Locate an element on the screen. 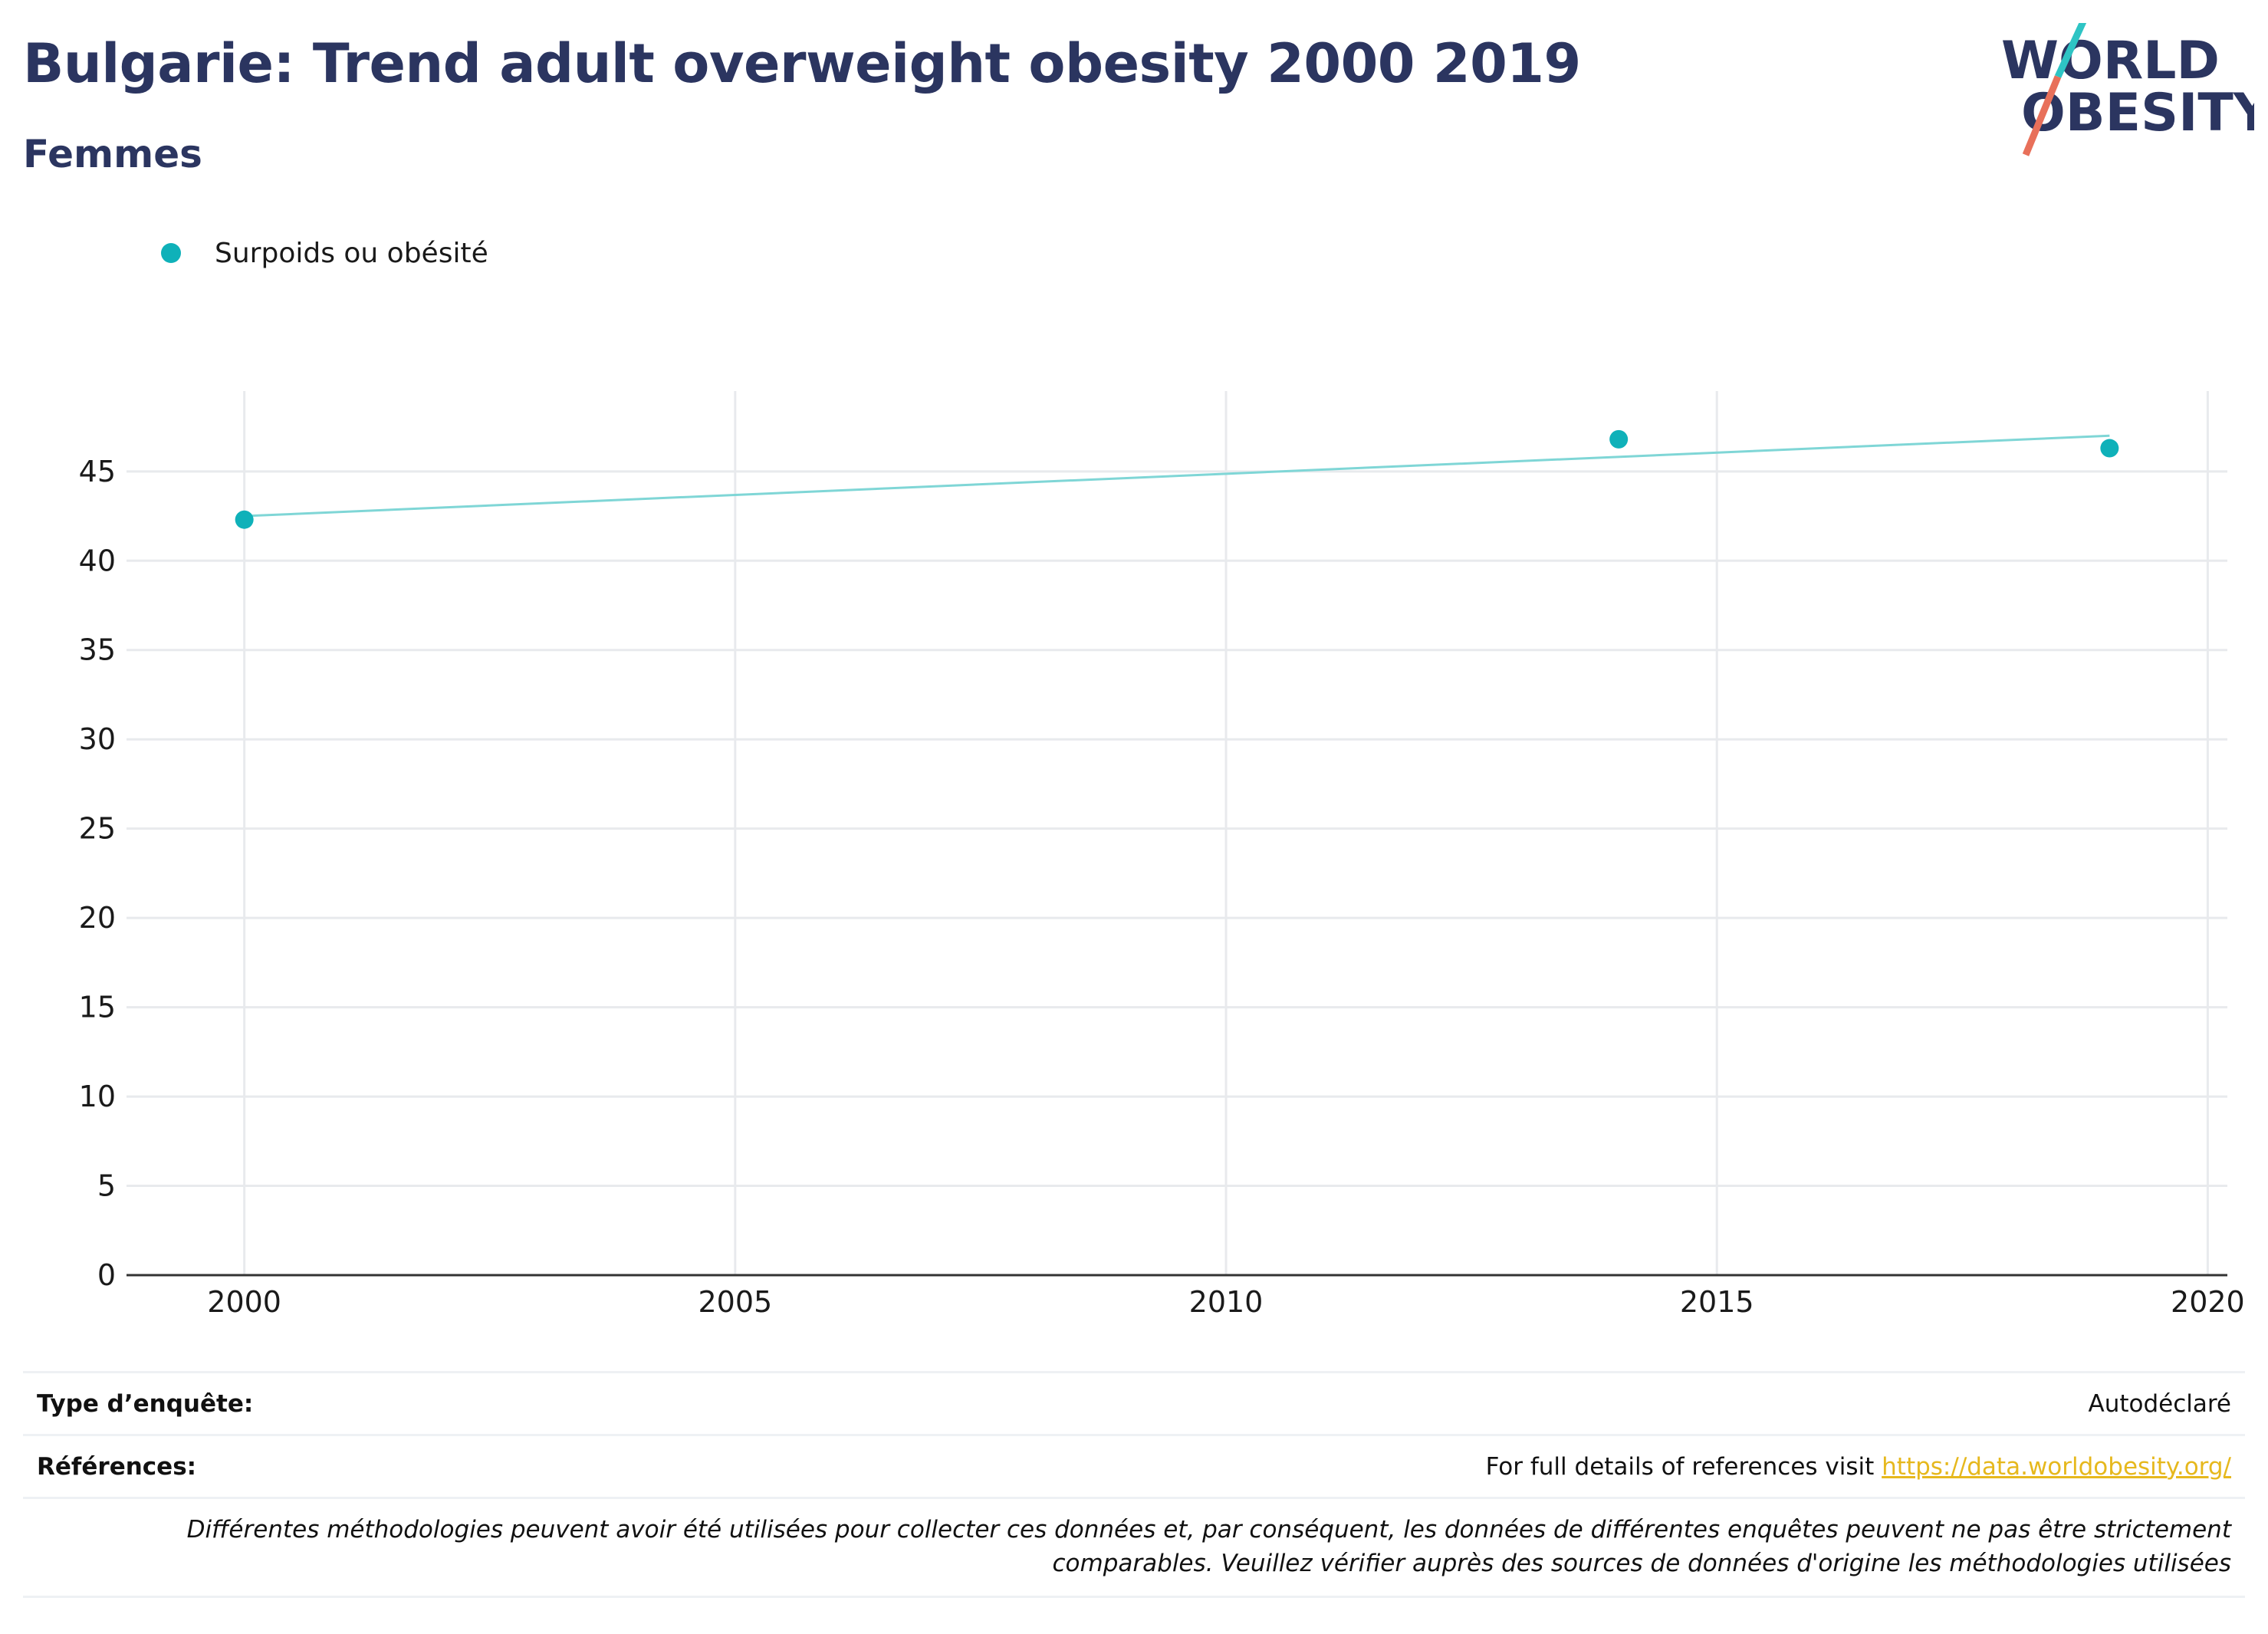 The image size is (2268, 1634). y-tick-label: 10 is located at coordinates (97, 1096).